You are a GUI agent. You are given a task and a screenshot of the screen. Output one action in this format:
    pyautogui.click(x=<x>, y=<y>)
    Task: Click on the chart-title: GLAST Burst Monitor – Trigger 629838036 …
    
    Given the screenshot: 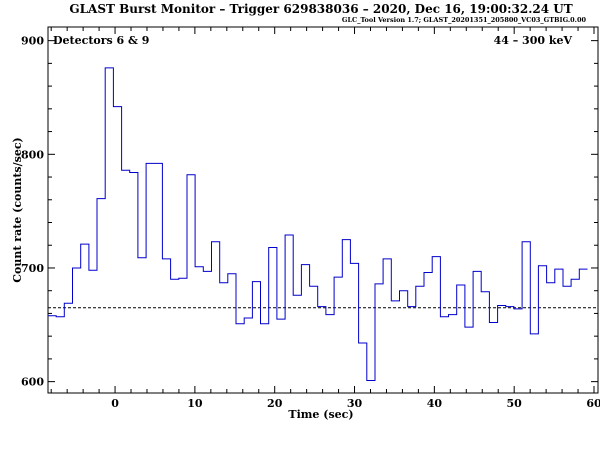 What is the action you would take?
    pyautogui.click(x=320, y=9)
    